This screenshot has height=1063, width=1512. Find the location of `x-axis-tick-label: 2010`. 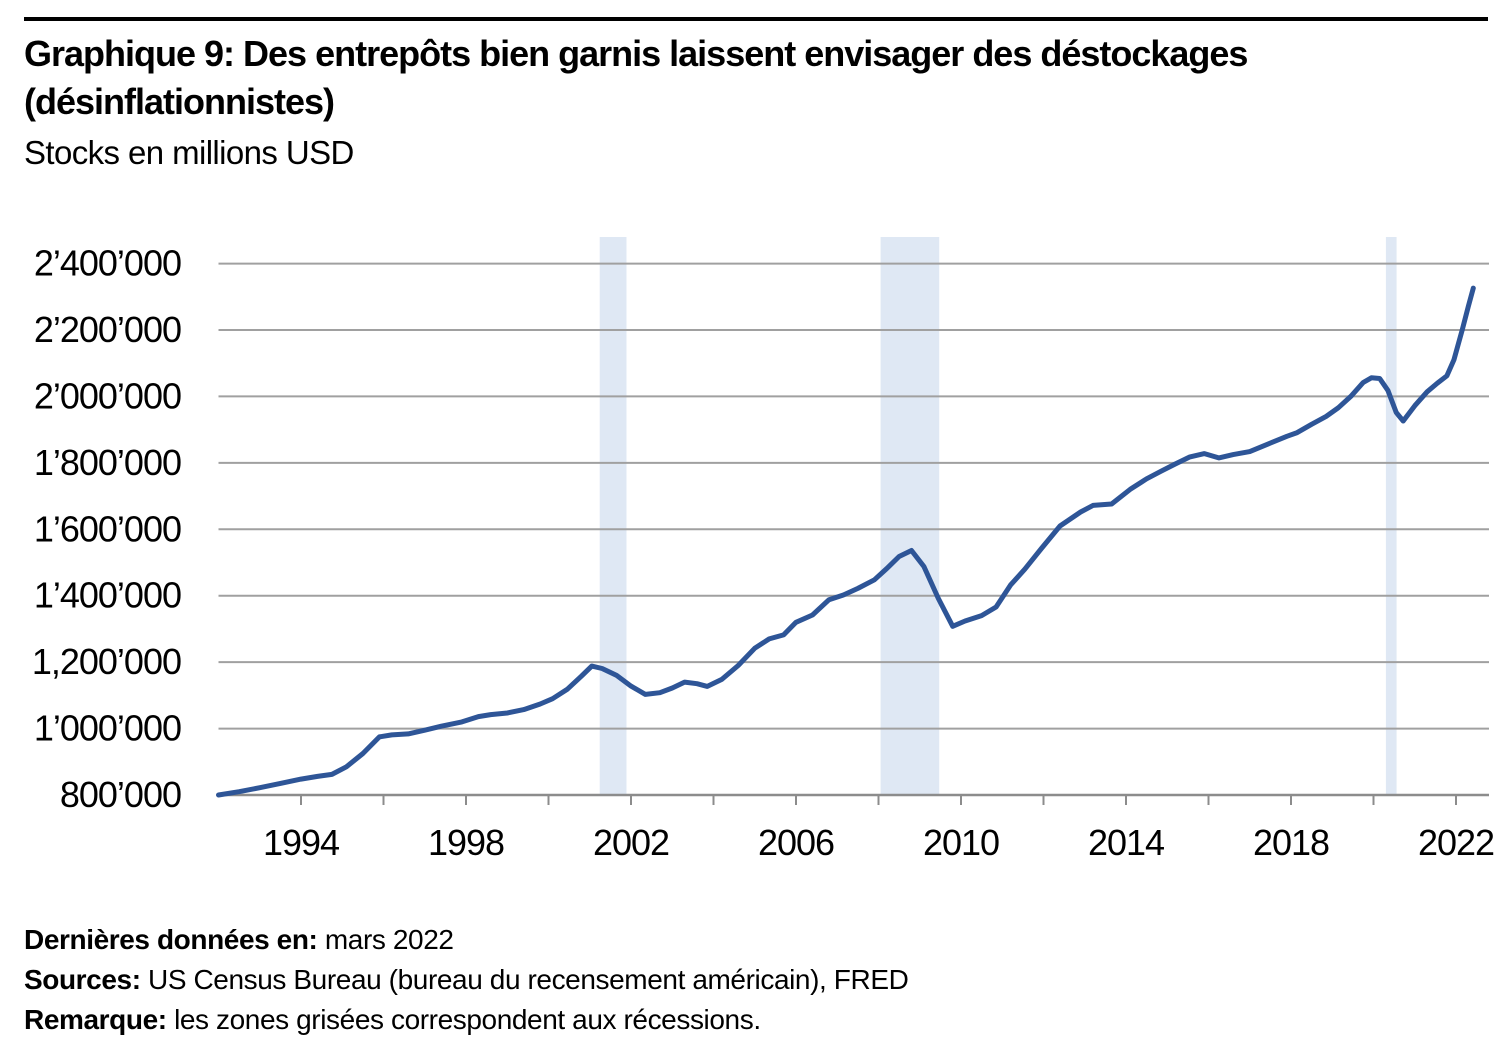

x-axis-tick-label: 2010 is located at coordinates (961, 842).